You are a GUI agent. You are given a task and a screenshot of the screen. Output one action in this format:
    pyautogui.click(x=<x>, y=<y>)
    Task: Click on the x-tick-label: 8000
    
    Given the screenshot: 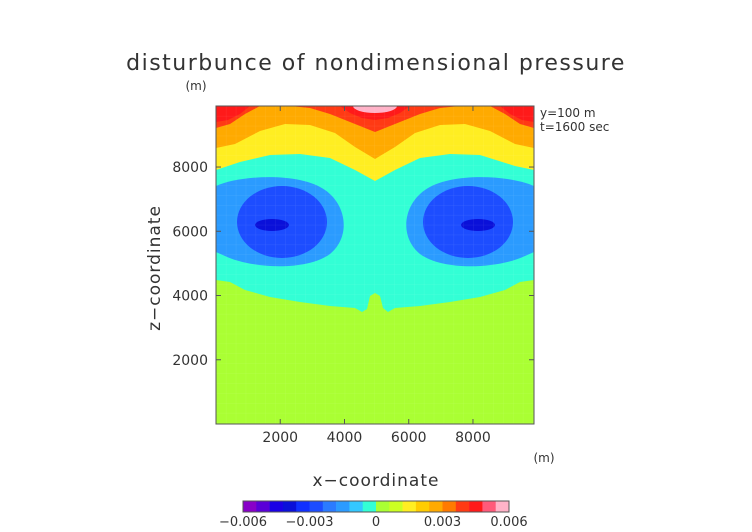 What is the action you would take?
    pyautogui.click(x=473, y=438)
    